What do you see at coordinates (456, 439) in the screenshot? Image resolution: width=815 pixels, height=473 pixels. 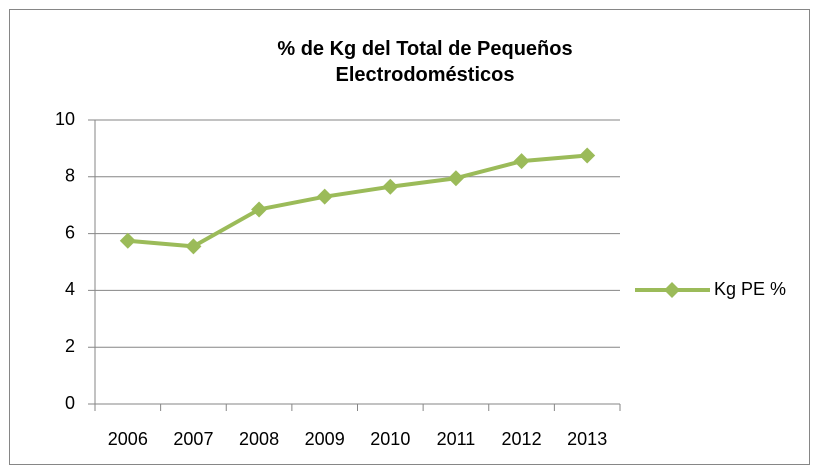 I see `x-tick-label: 2011` at bounding box center [456, 439].